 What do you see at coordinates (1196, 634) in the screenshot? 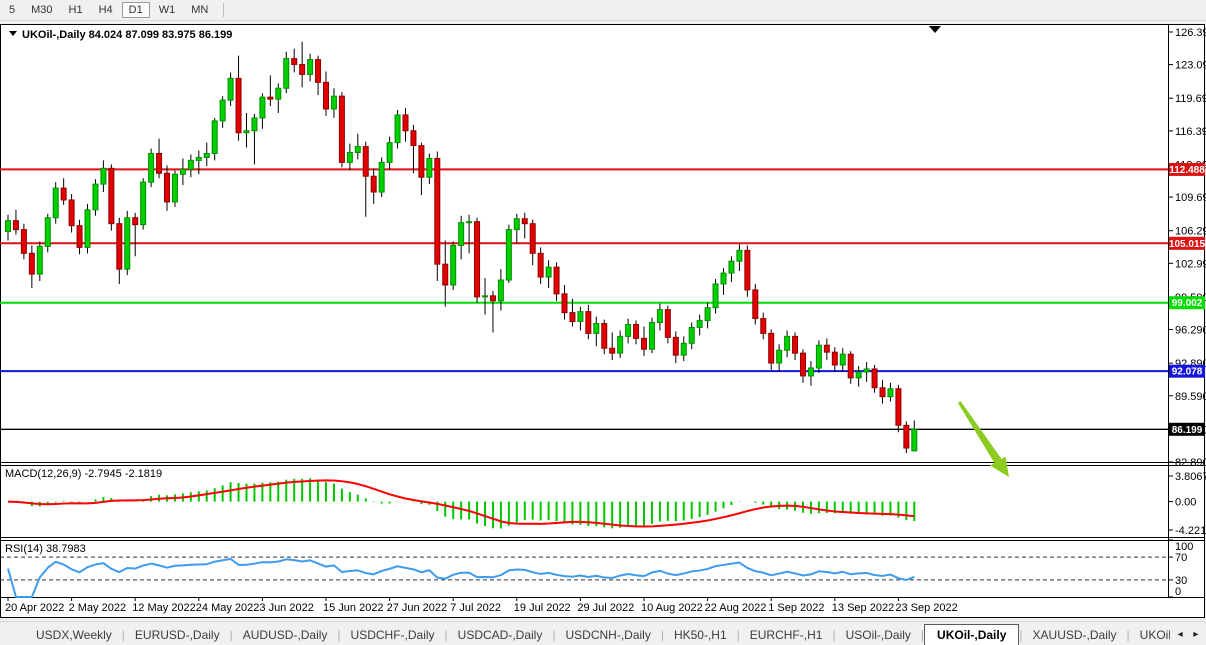
I see `tab-scroll-right-icon: ▸` at bounding box center [1196, 634].